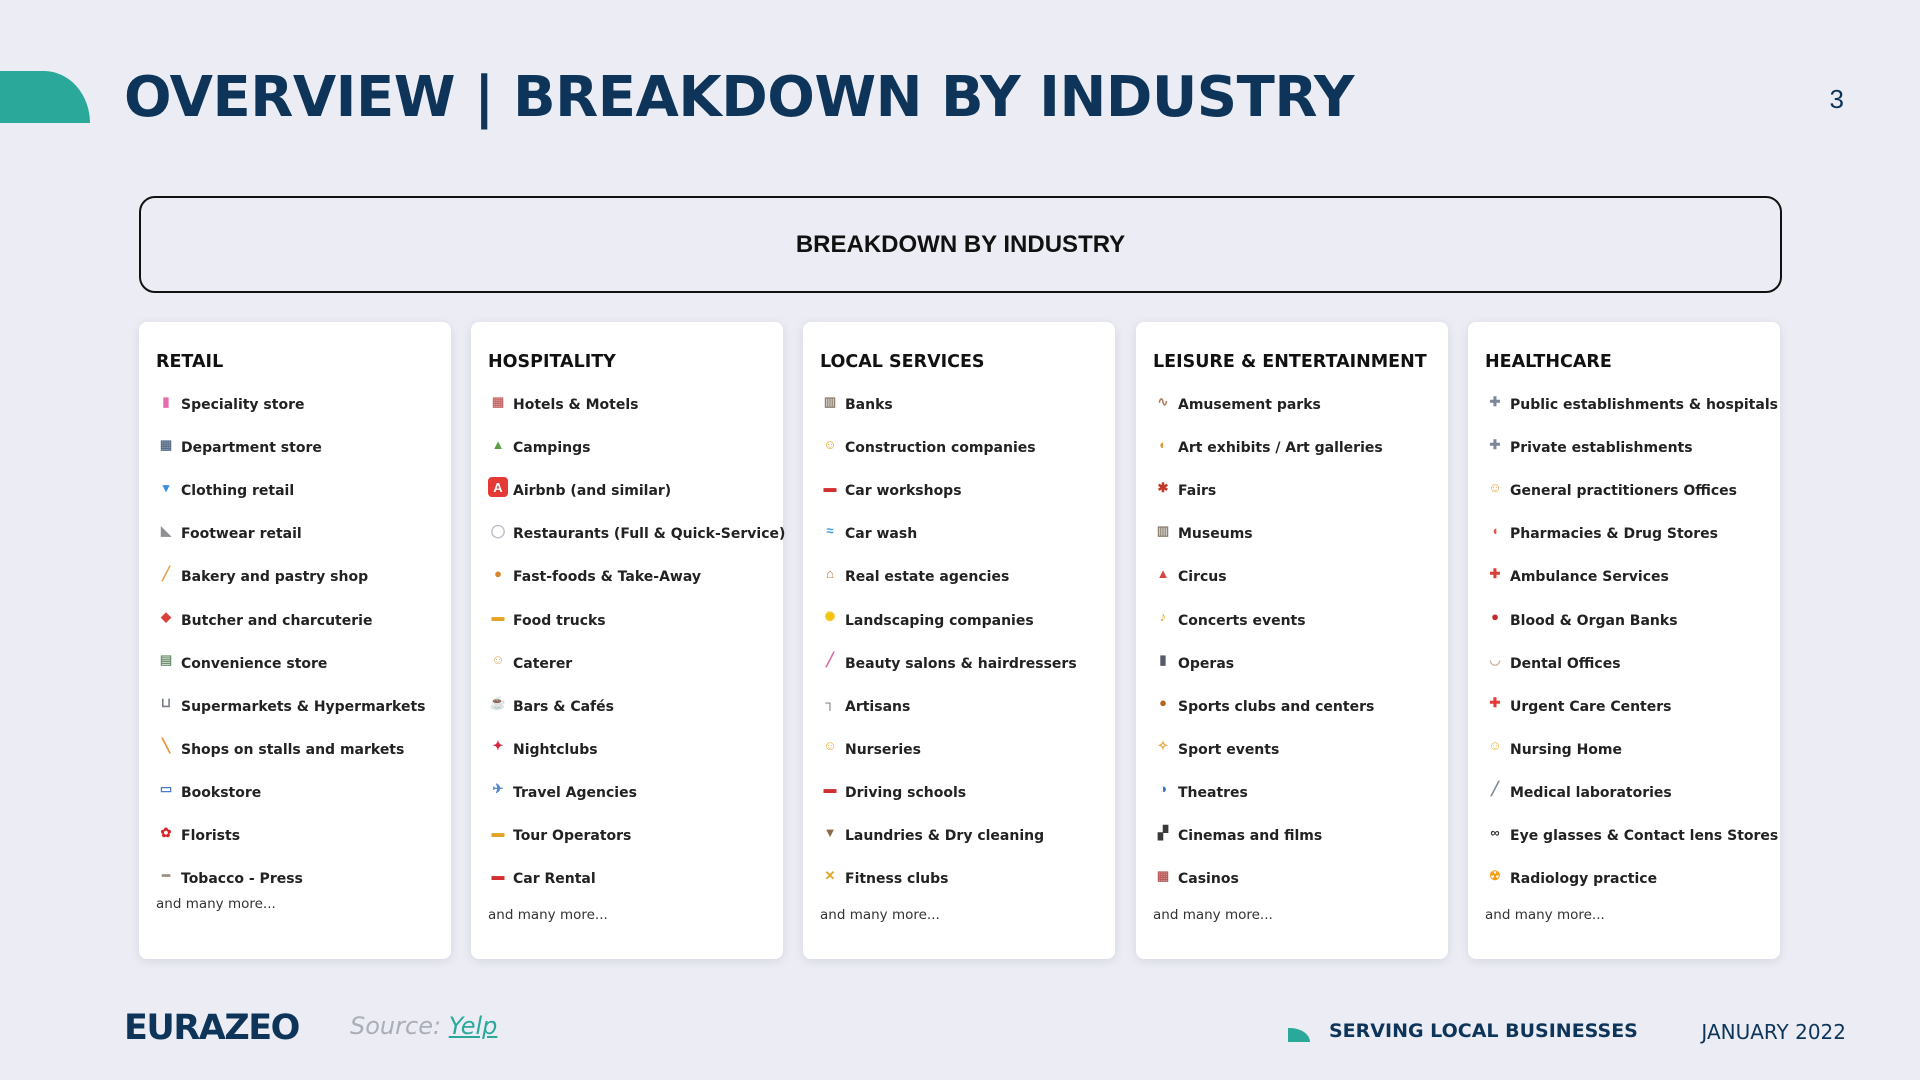 This screenshot has height=1080, width=1920. I want to click on industry-item-label: Eye glasses & Contact lens Stores, so click(1644, 836).